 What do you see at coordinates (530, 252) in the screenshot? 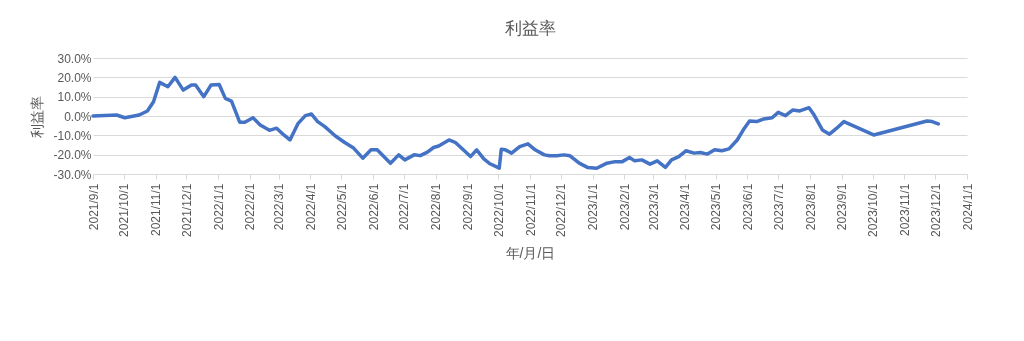
I see `x-axis-title: 年/月/日` at bounding box center [530, 252].